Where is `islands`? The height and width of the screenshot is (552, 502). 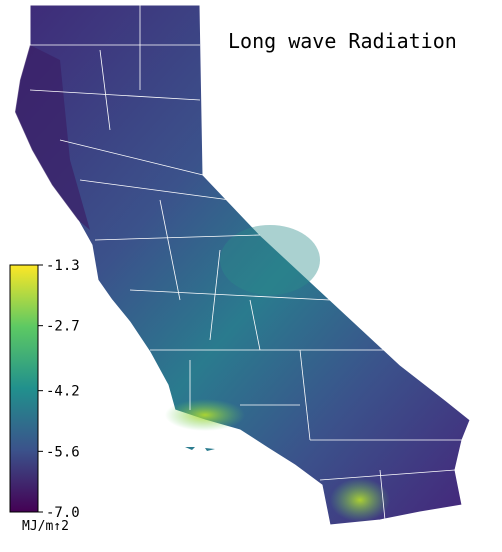 islands is located at coordinates (200, 449).